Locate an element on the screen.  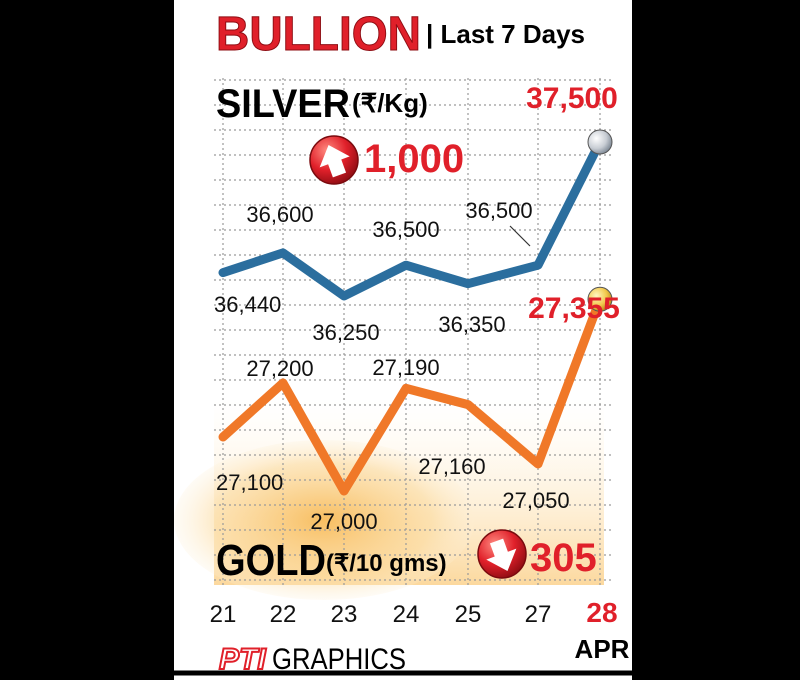
x-tick-label: 27 is located at coordinates (538, 614).